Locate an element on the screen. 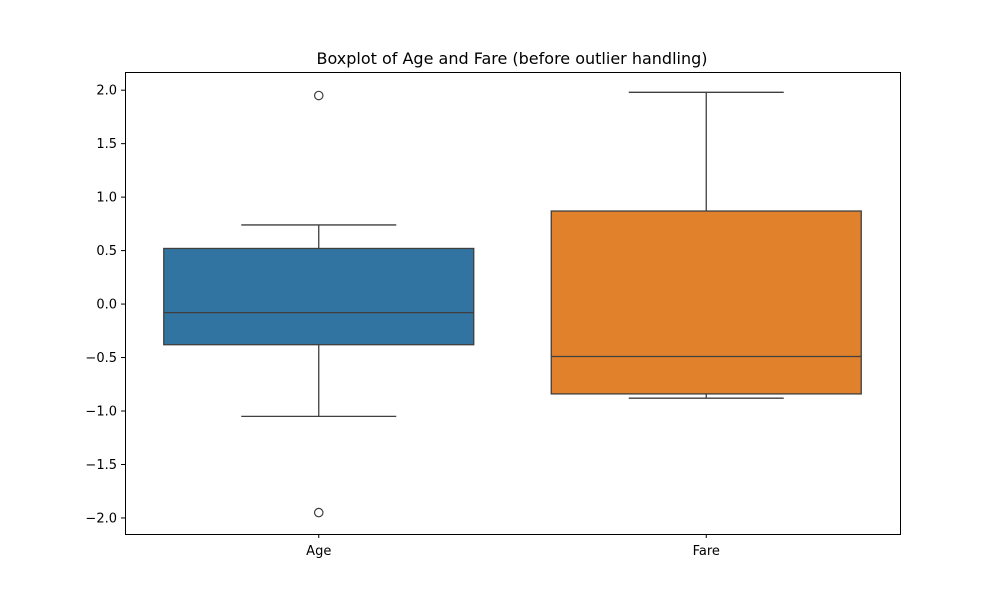 The width and height of the screenshot is (1000, 605). x-axis: Age Fare is located at coordinates (513, 546).